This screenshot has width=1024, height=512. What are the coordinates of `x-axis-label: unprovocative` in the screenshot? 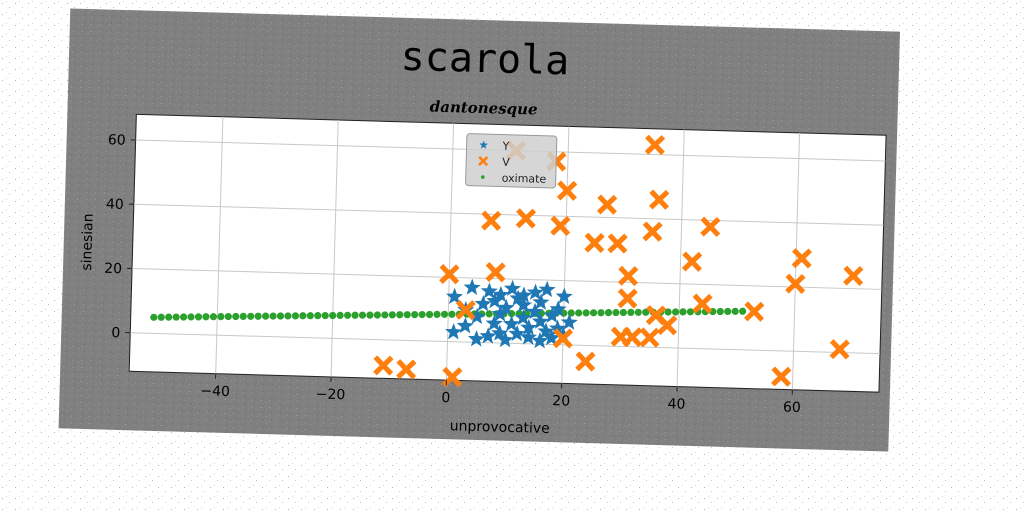 It's located at (500, 427).